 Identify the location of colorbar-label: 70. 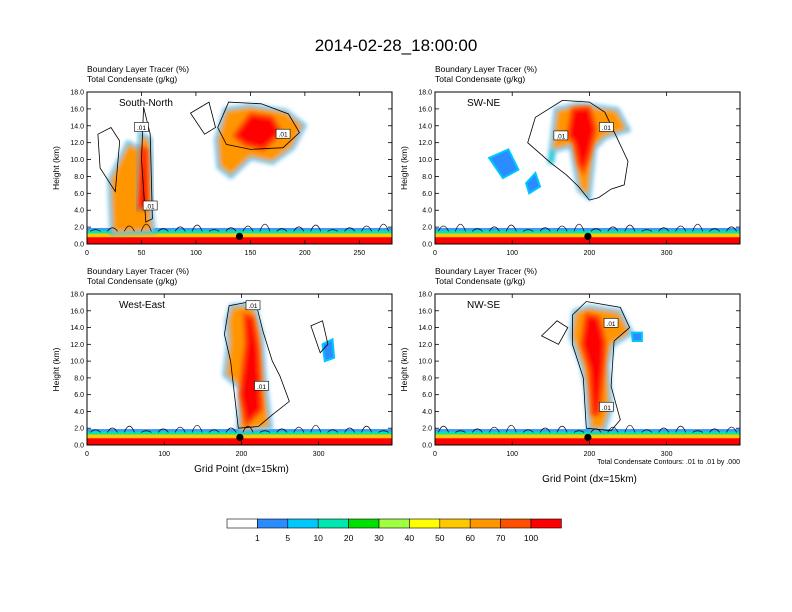
(501, 538).